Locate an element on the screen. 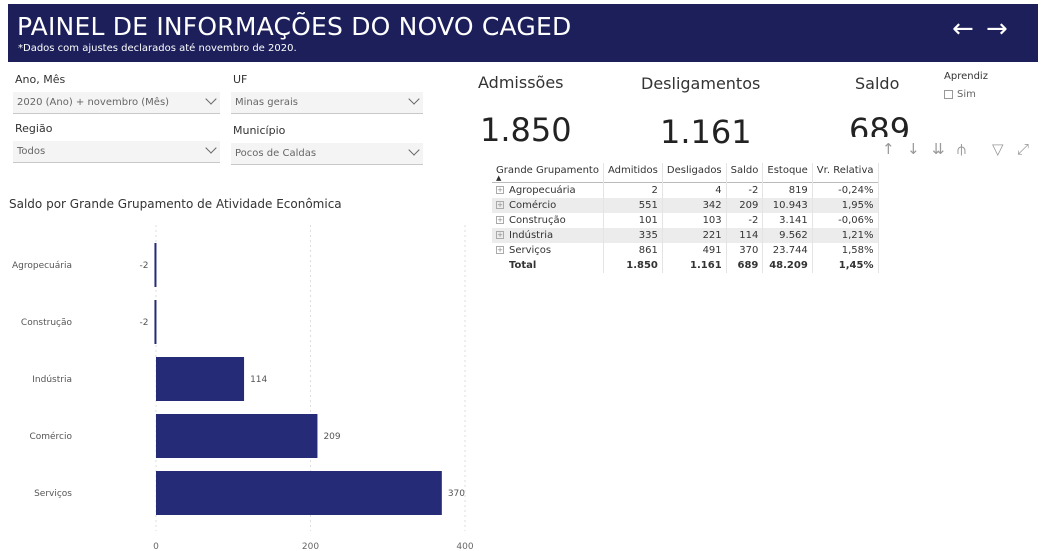  table-cell: 209 is located at coordinates (745, 205).